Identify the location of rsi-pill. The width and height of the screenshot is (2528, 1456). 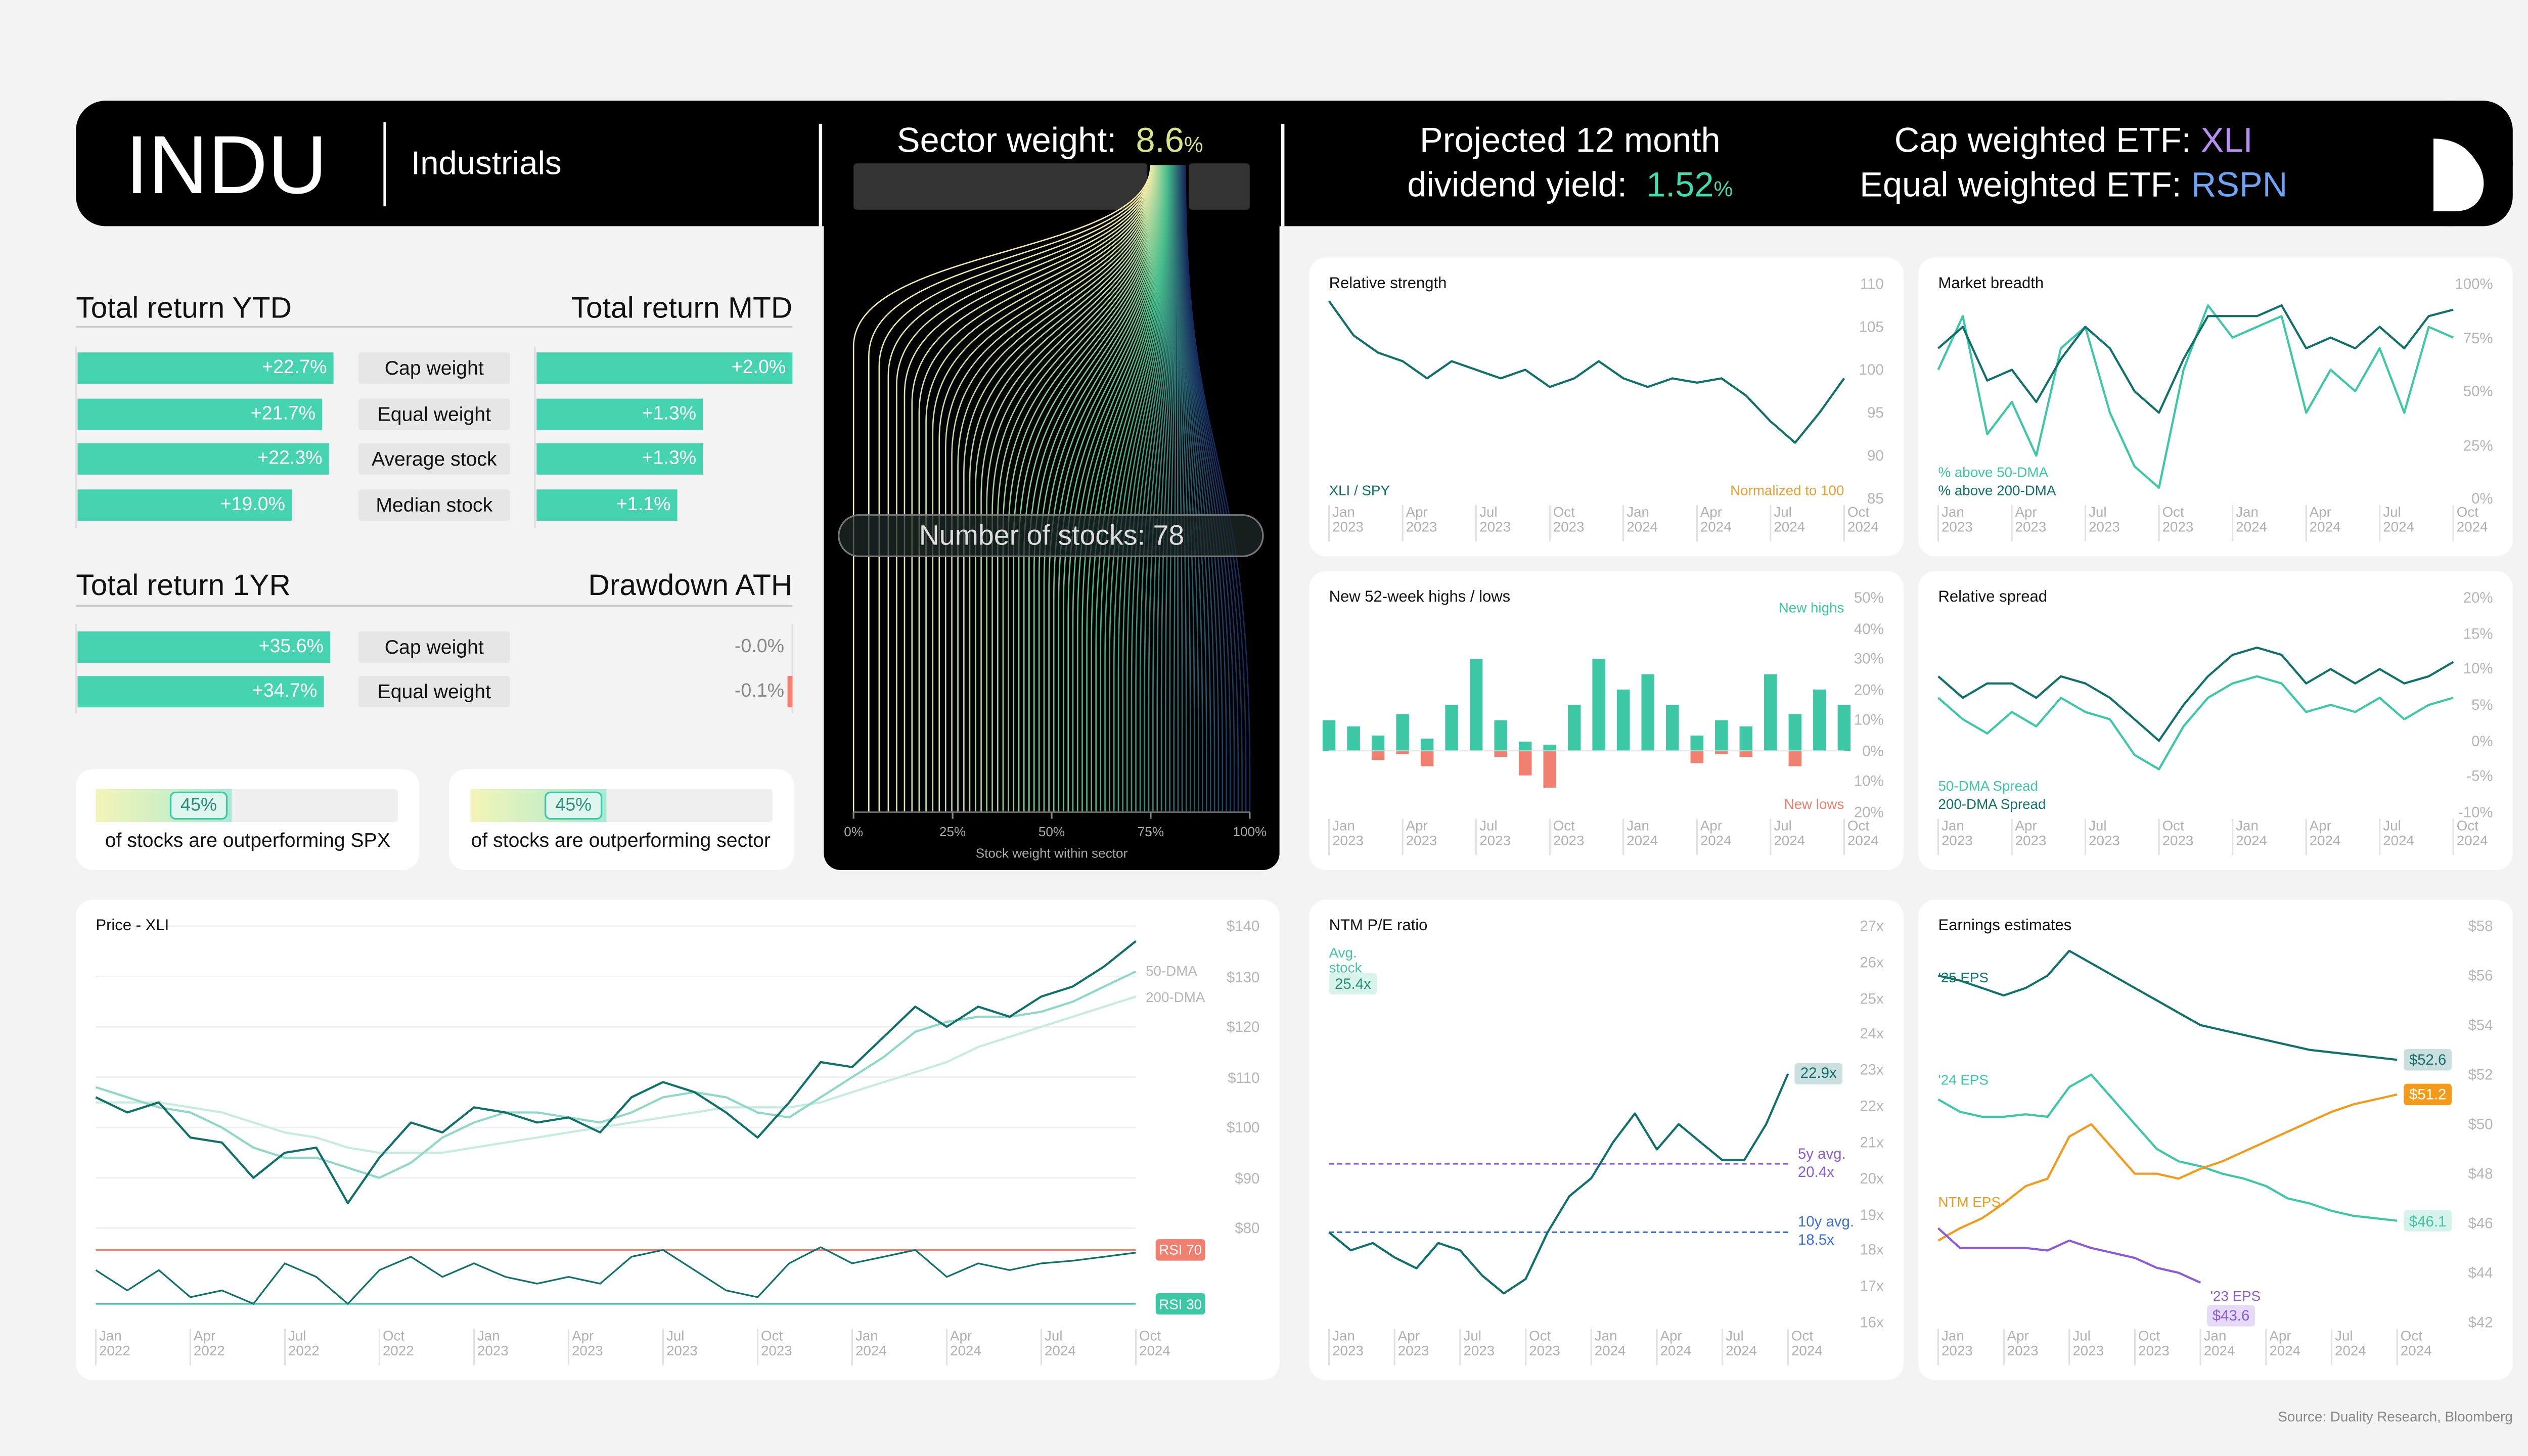
(1180, 1304).